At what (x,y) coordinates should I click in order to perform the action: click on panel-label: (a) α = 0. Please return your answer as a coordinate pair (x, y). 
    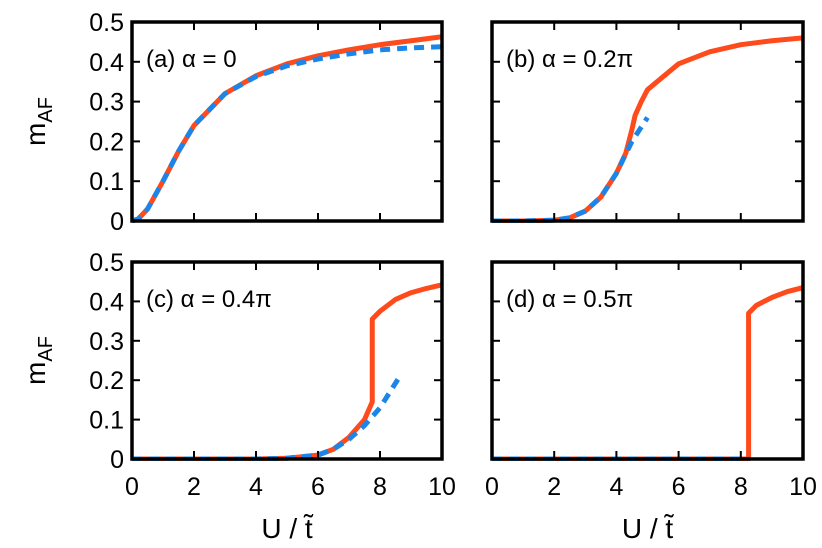
    Looking at the image, I should click on (191, 59).